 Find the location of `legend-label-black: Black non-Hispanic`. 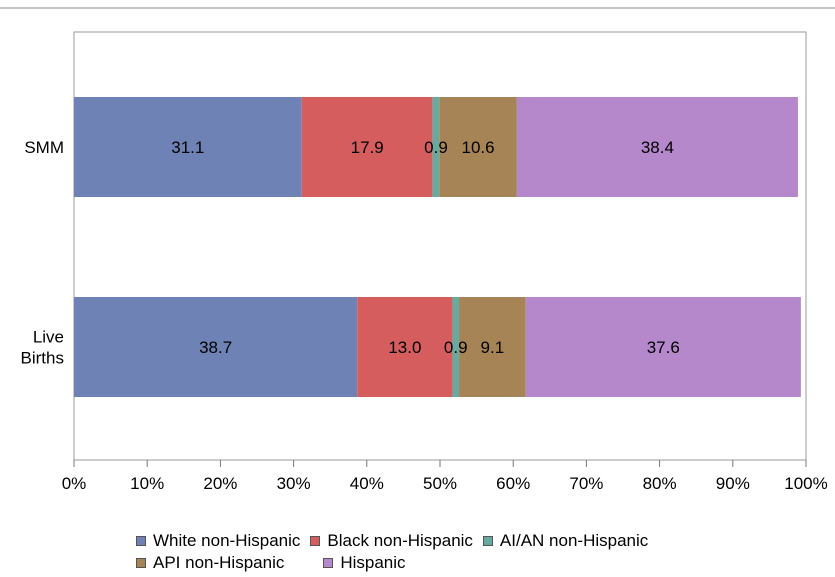

legend-label-black: Black non-Hispanic is located at coordinates (400, 540).